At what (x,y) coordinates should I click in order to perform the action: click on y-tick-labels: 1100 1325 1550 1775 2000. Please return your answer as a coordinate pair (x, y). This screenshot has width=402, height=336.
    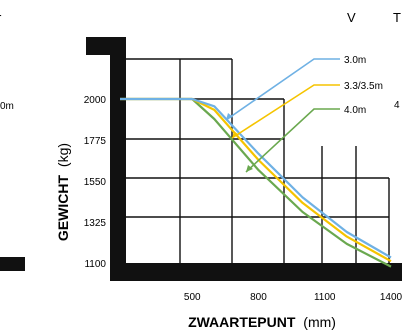
    Looking at the image, I should click on (95, 182).